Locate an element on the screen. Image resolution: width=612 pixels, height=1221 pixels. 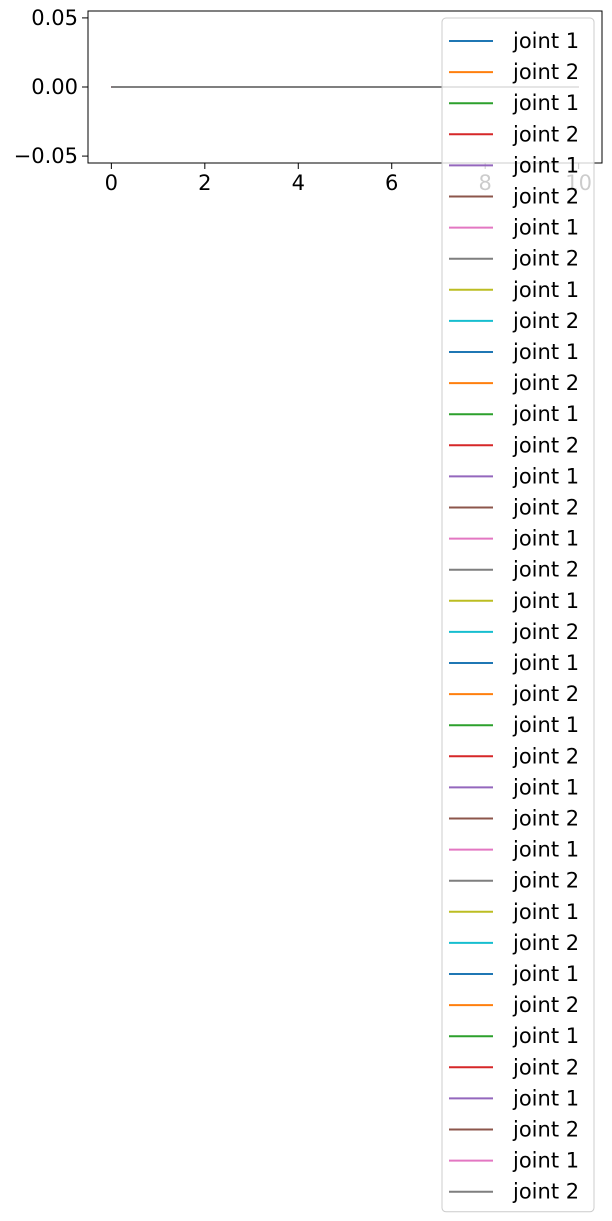
x-tick-label: 2 is located at coordinates (204, 183).